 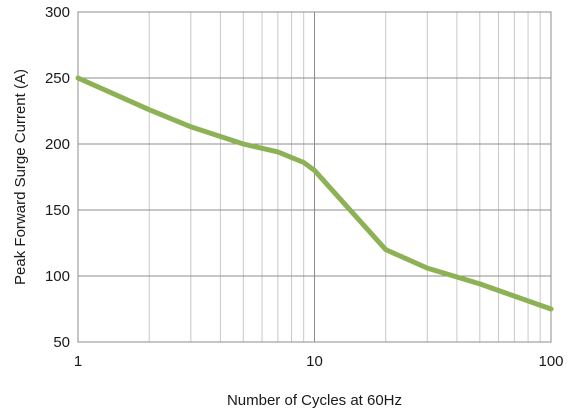 I want to click on y-tick-label: 50, so click(x=61, y=342).